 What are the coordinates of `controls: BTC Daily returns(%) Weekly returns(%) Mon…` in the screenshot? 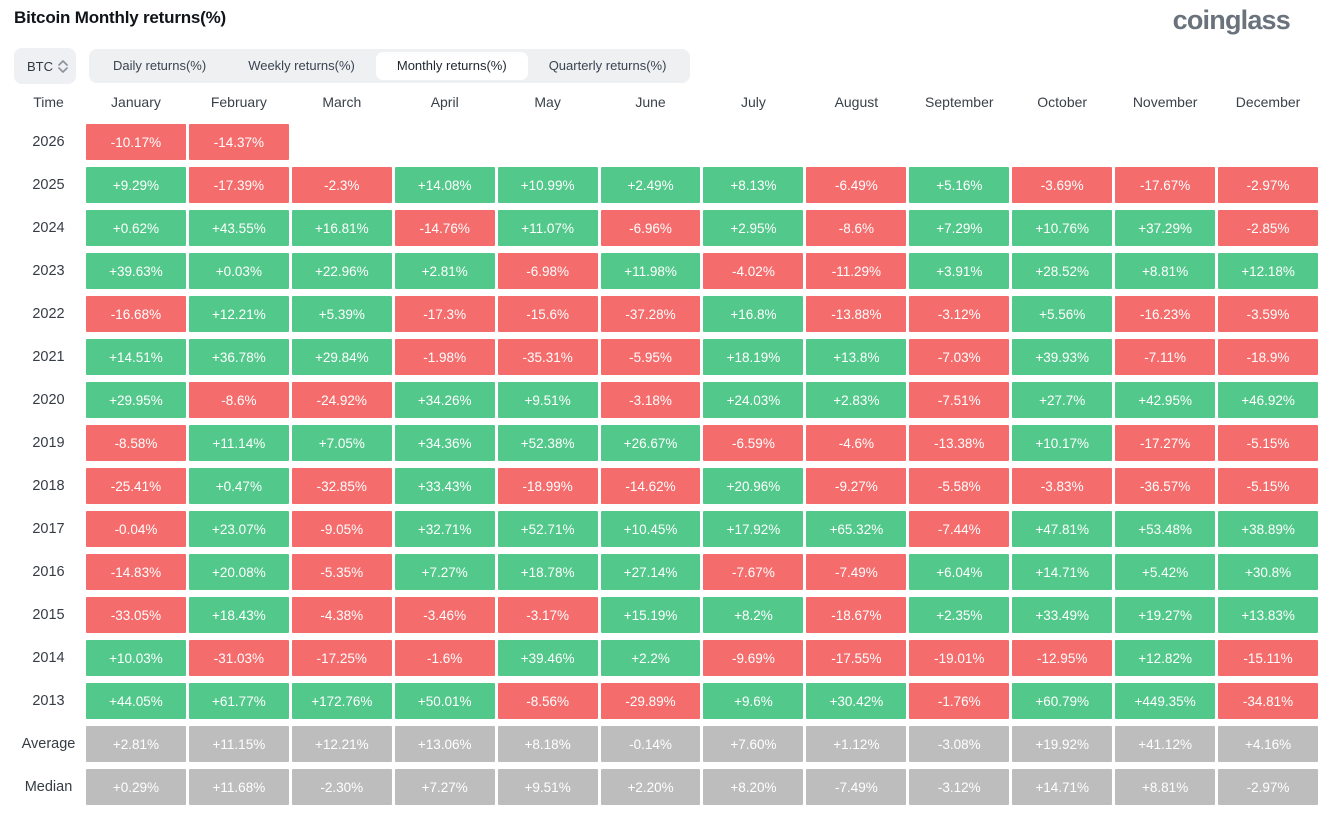 It's located at (673, 66).